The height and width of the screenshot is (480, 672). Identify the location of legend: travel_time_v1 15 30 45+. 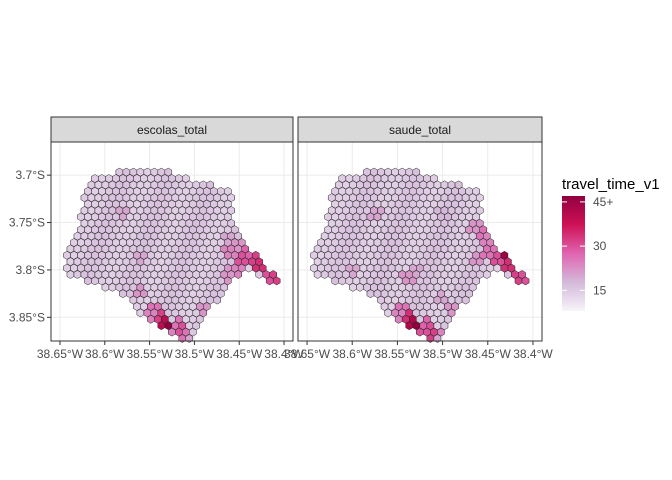
(611, 243).